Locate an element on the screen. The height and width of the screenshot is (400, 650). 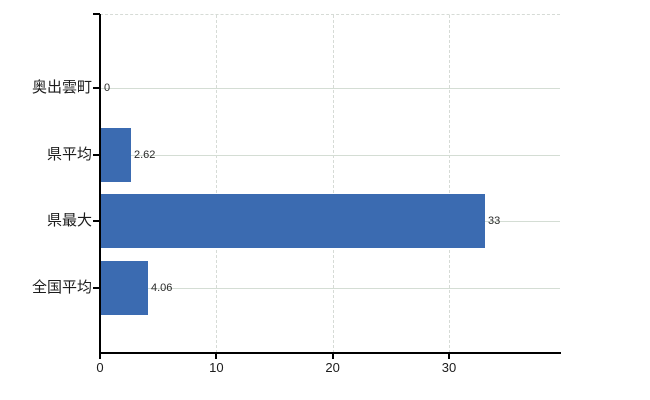
value-label: 0 is located at coordinates (107, 88).